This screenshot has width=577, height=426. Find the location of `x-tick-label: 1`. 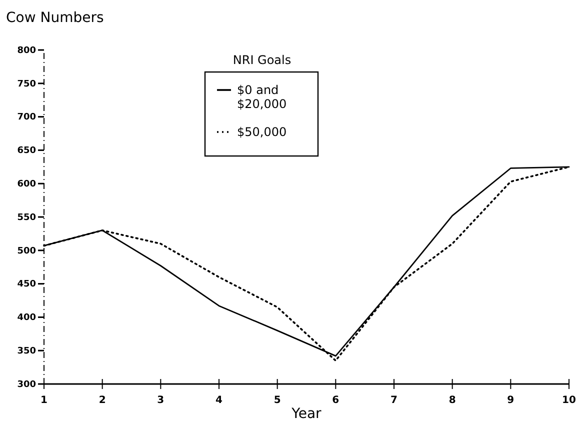

x-tick-label: 1 is located at coordinates (44, 400).